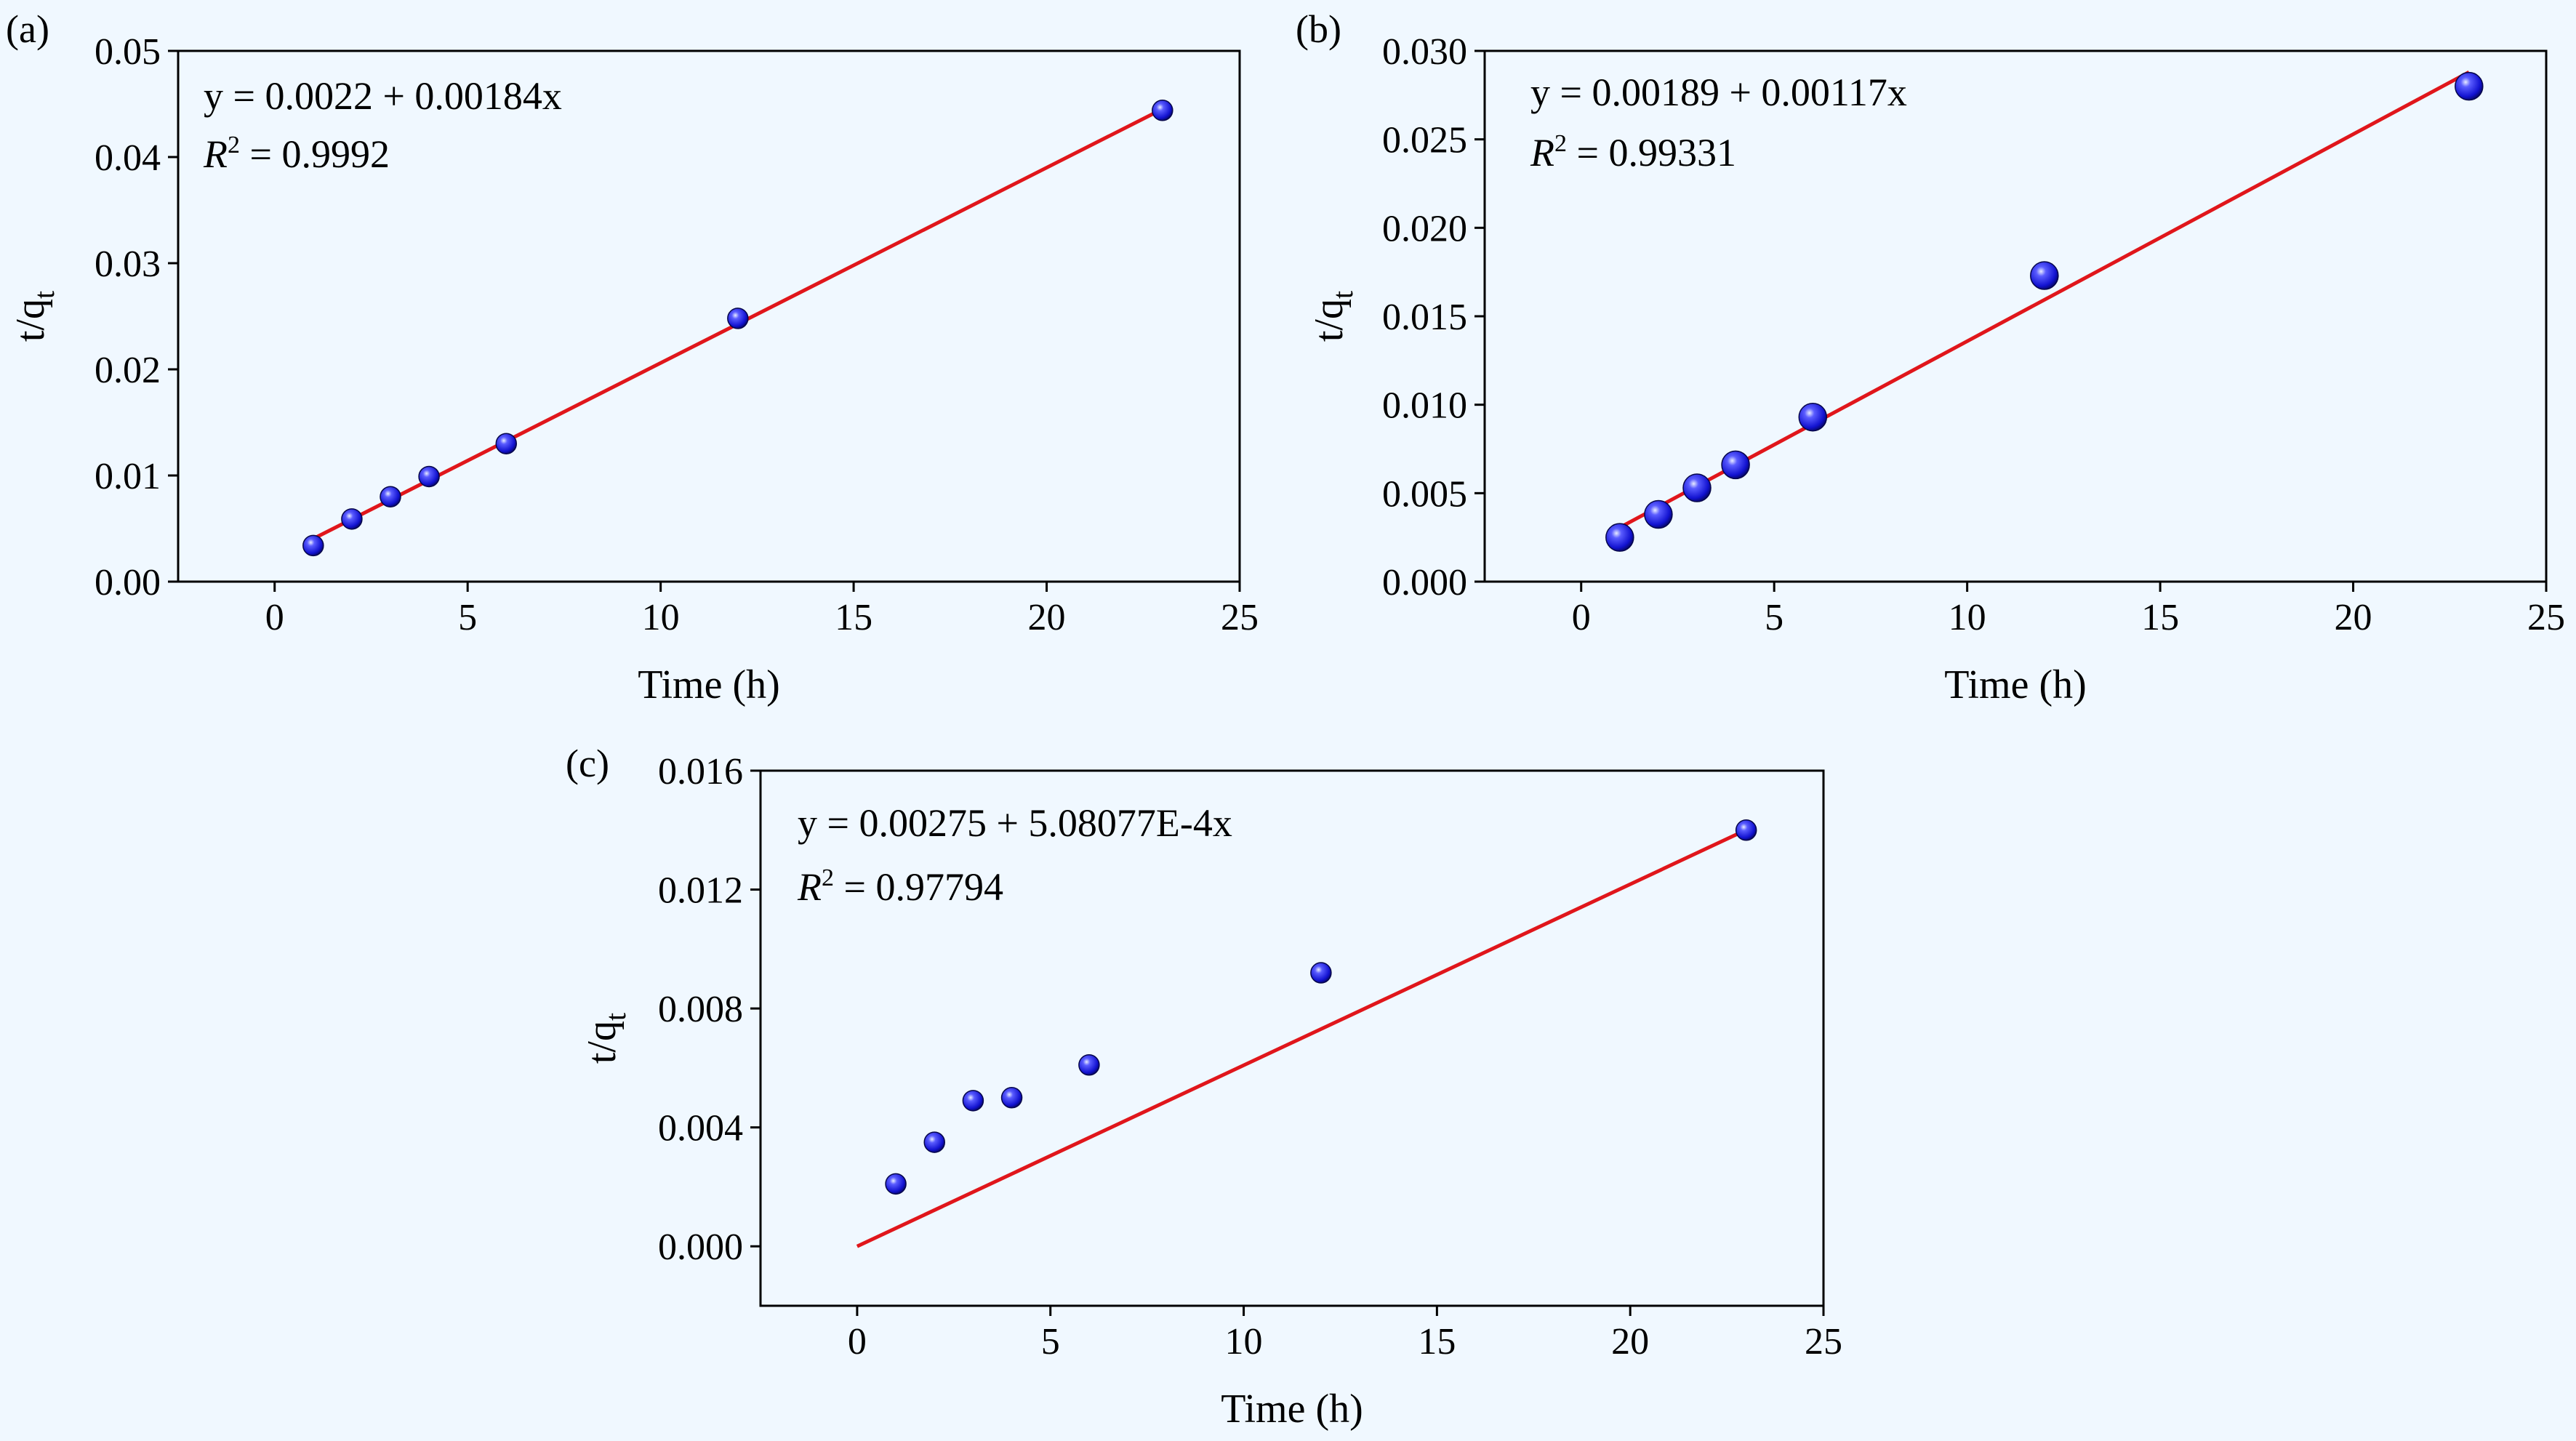  I want to click on panel-label: (a), so click(27, 29).